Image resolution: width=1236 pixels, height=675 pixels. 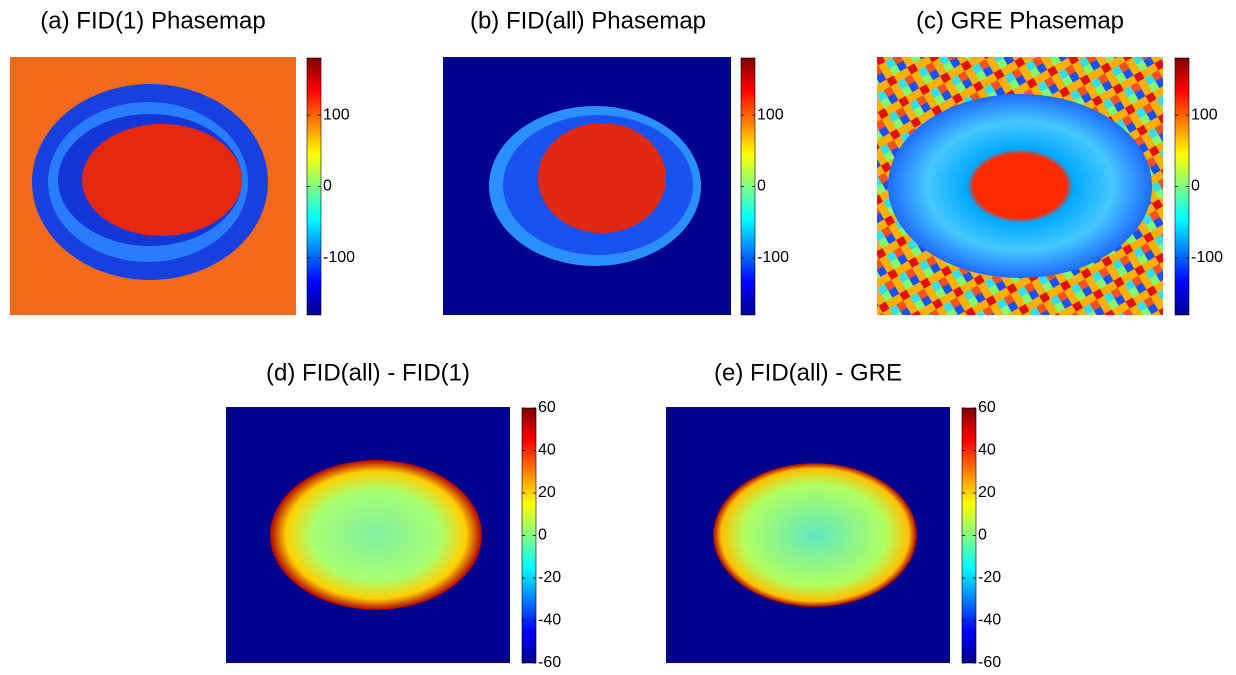 I want to click on image-d, so click(x=368, y=535).